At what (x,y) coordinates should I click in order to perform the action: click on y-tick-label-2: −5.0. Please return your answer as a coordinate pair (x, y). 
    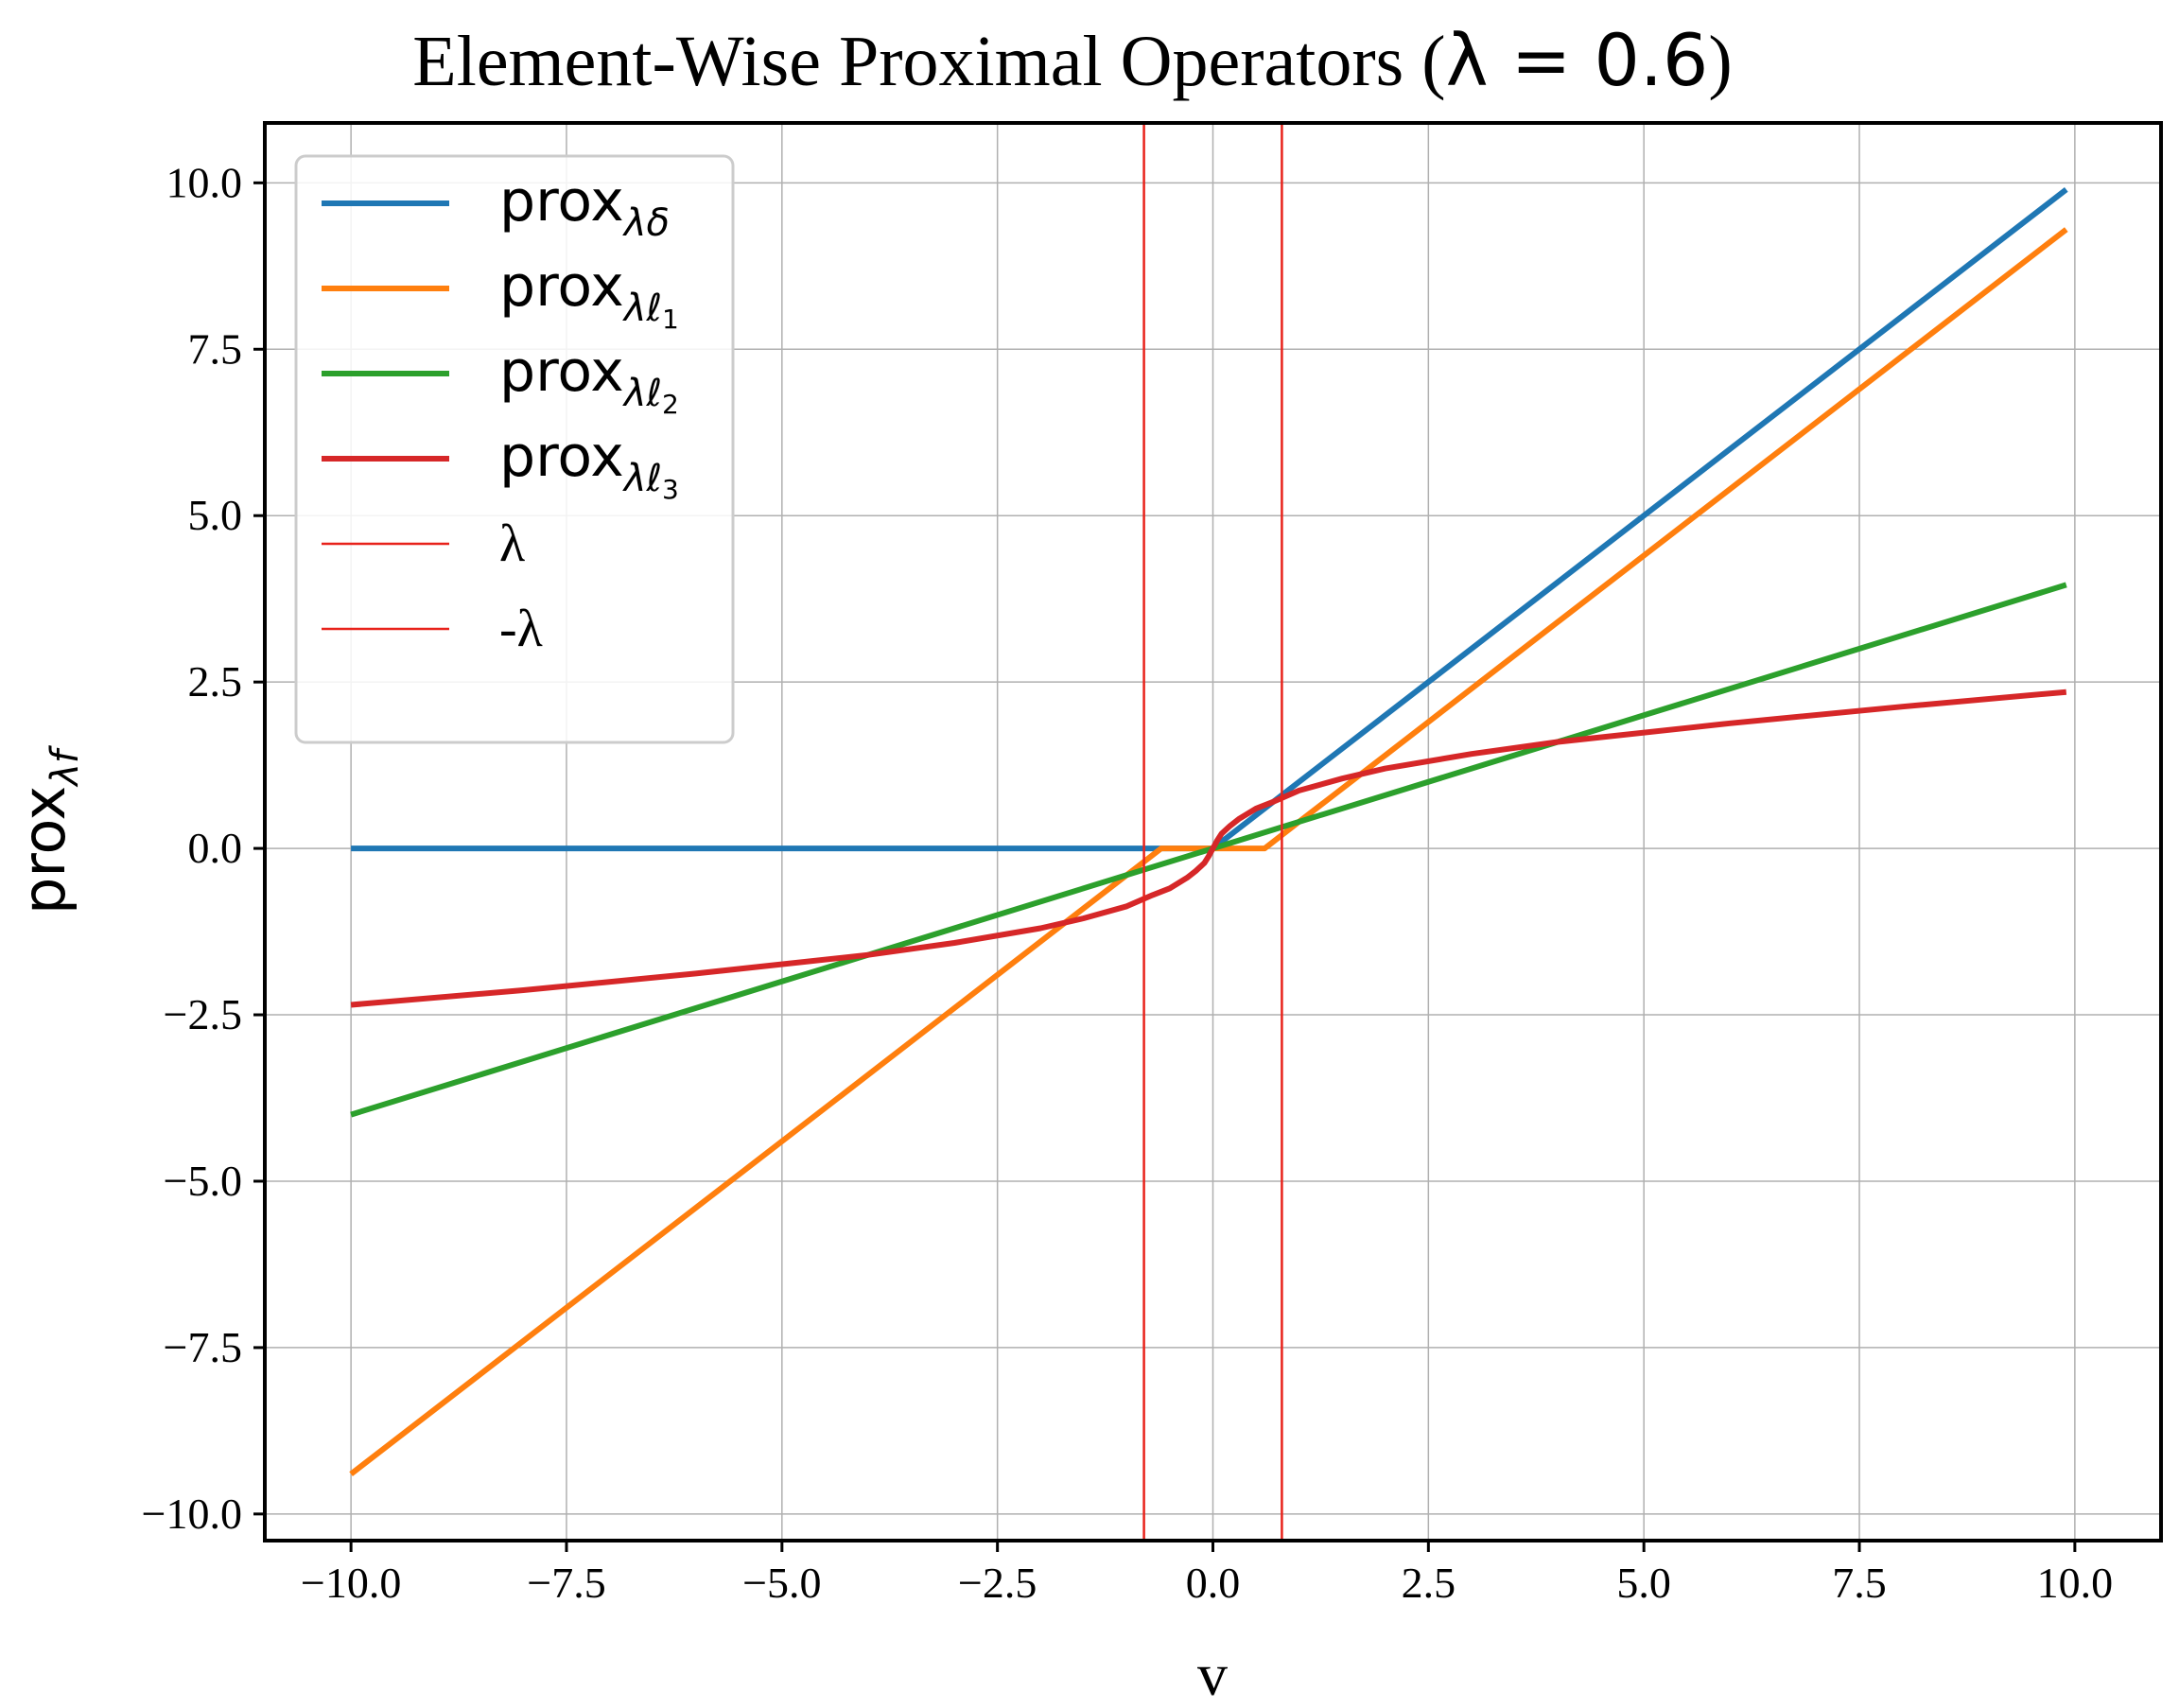
    Looking at the image, I should click on (203, 1181).